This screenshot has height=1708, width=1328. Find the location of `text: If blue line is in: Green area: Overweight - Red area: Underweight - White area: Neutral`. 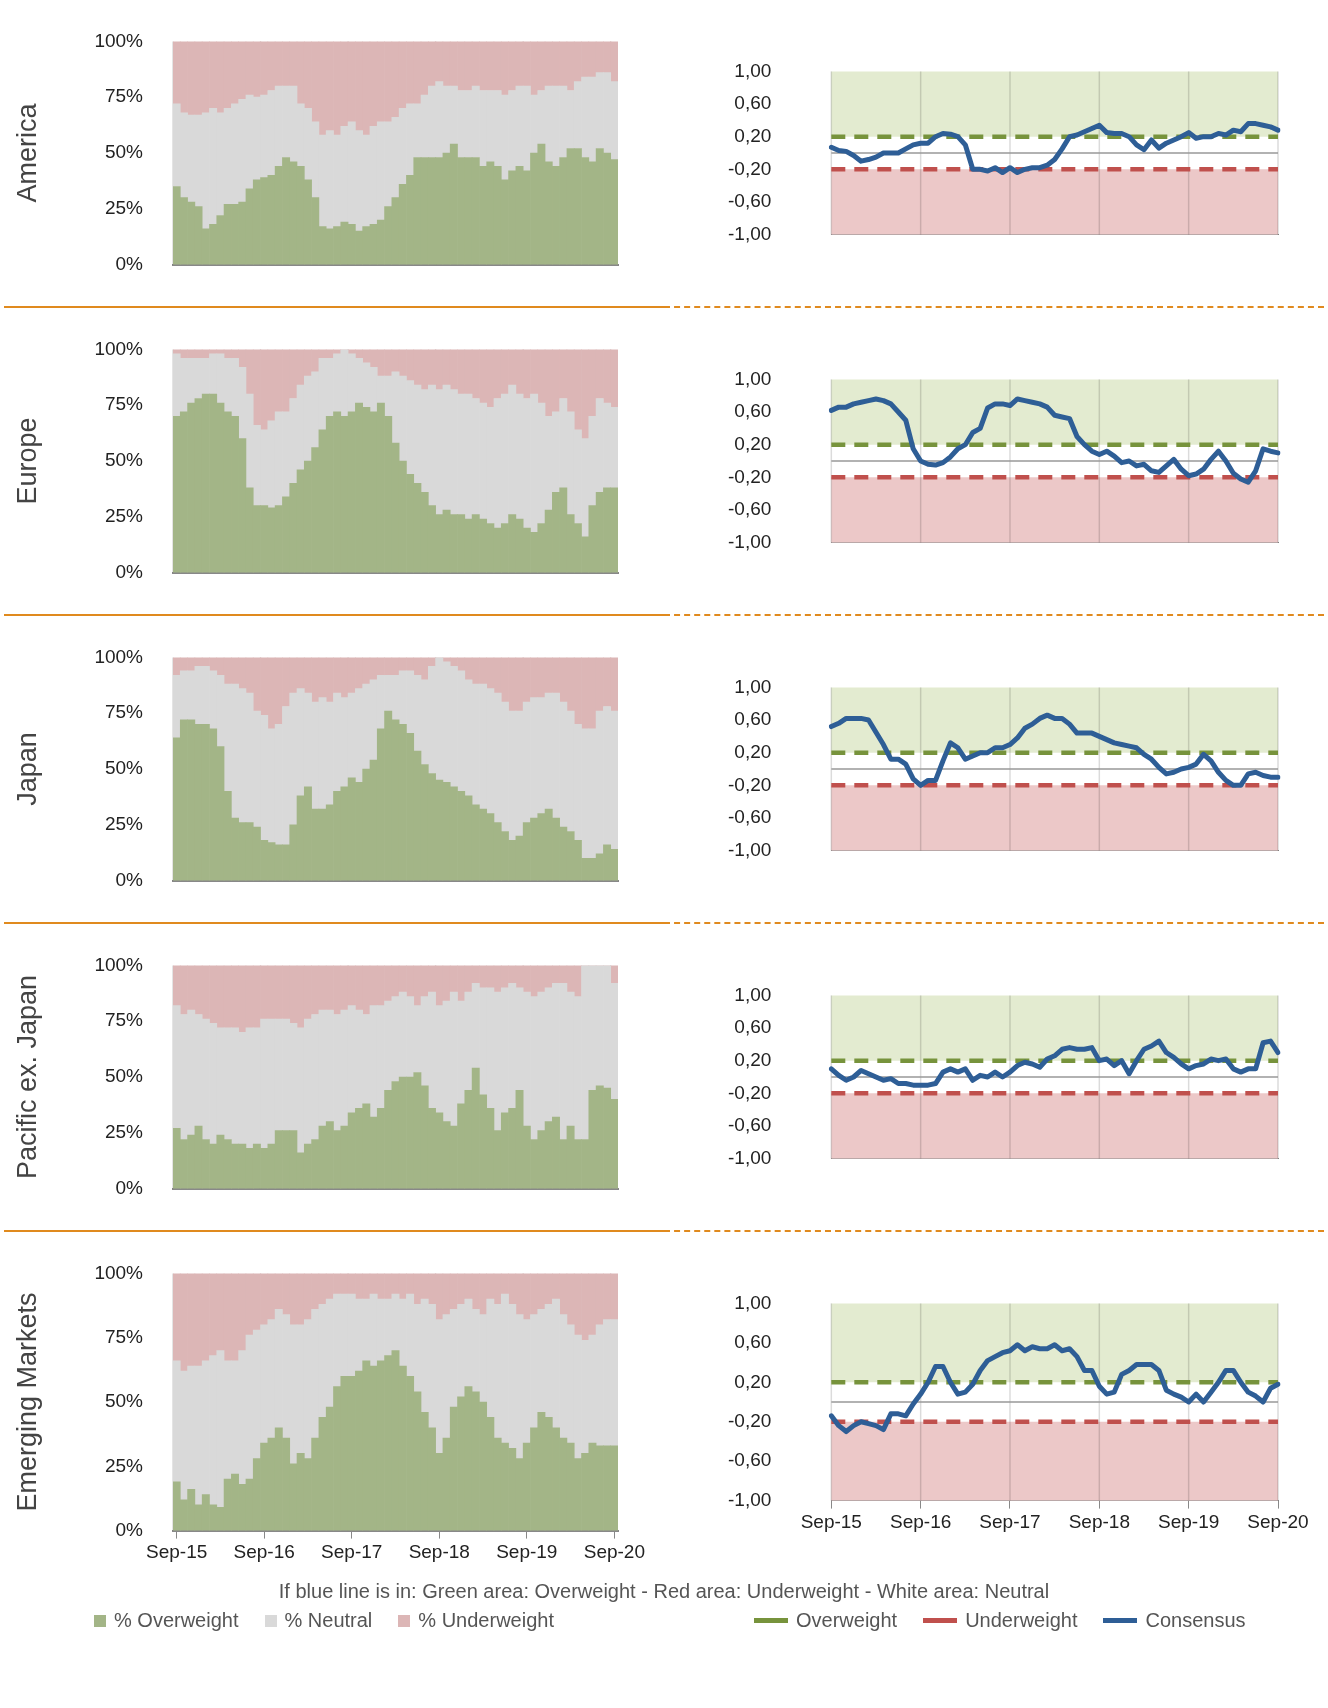

text: If blue line is in: Green area: Overweight - Red area: Underweight - White area: Neutral is located at coordinates (664, 1591).